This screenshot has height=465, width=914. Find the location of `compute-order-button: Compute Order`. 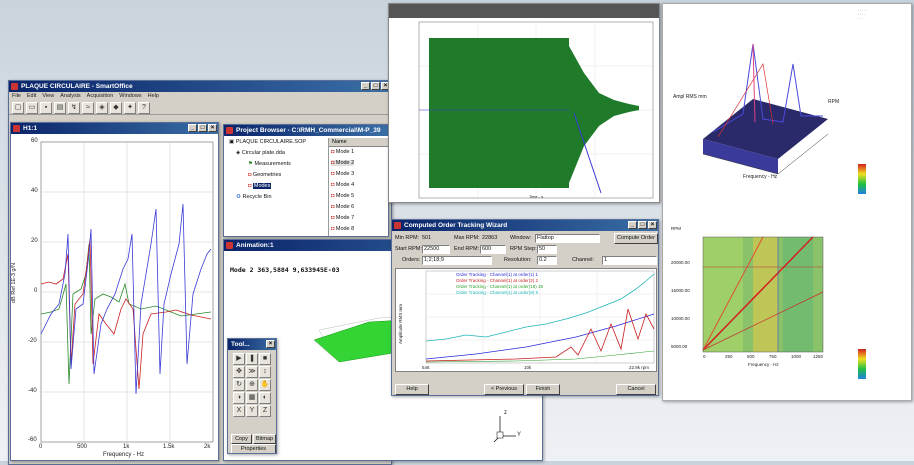

compute-order-button: Compute Order is located at coordinates (636, 238).